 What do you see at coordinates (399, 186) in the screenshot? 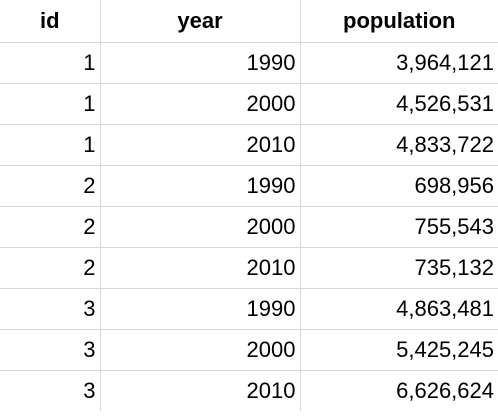
I see `cell-population: 698,956` at bounding box center [399, 186].